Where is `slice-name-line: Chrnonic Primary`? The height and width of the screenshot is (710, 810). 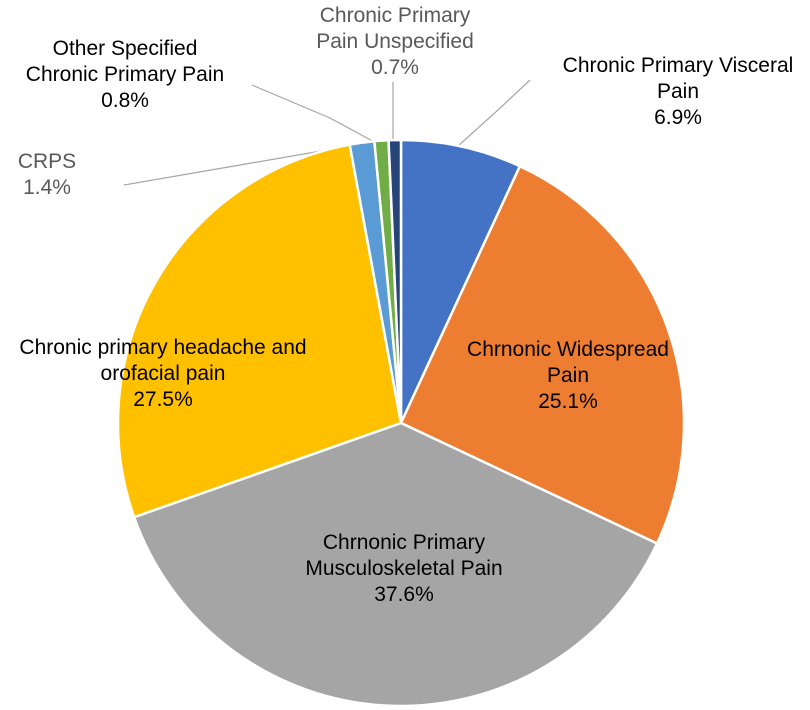
slice-name-line: Chrnonic Primary is located at coordinates (404, 542).